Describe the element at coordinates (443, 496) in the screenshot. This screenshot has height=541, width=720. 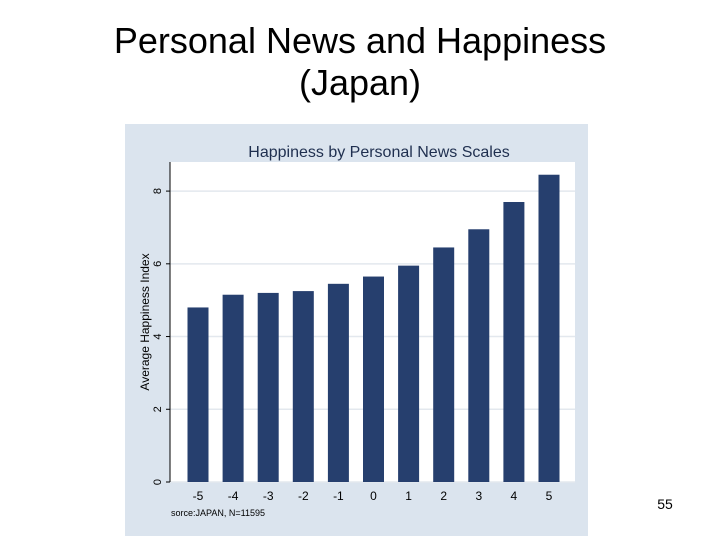
I see `x-tick-label-2: 2` at that location.